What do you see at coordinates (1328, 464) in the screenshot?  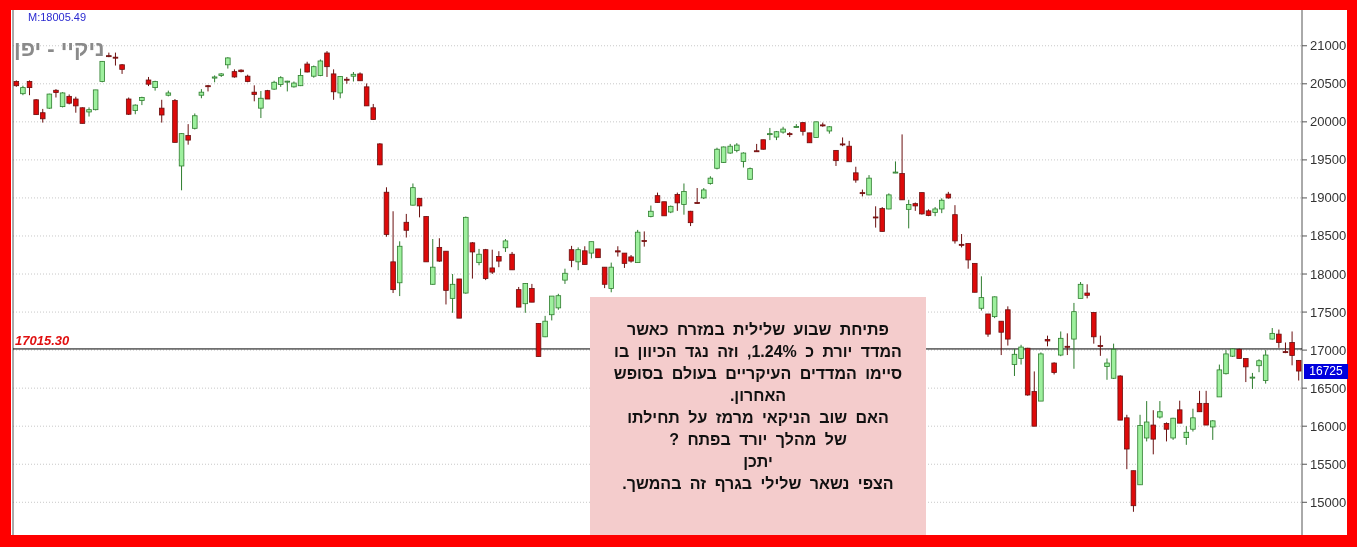 I see `y-tick-label: 15500` at bounding box center [1328, 464].